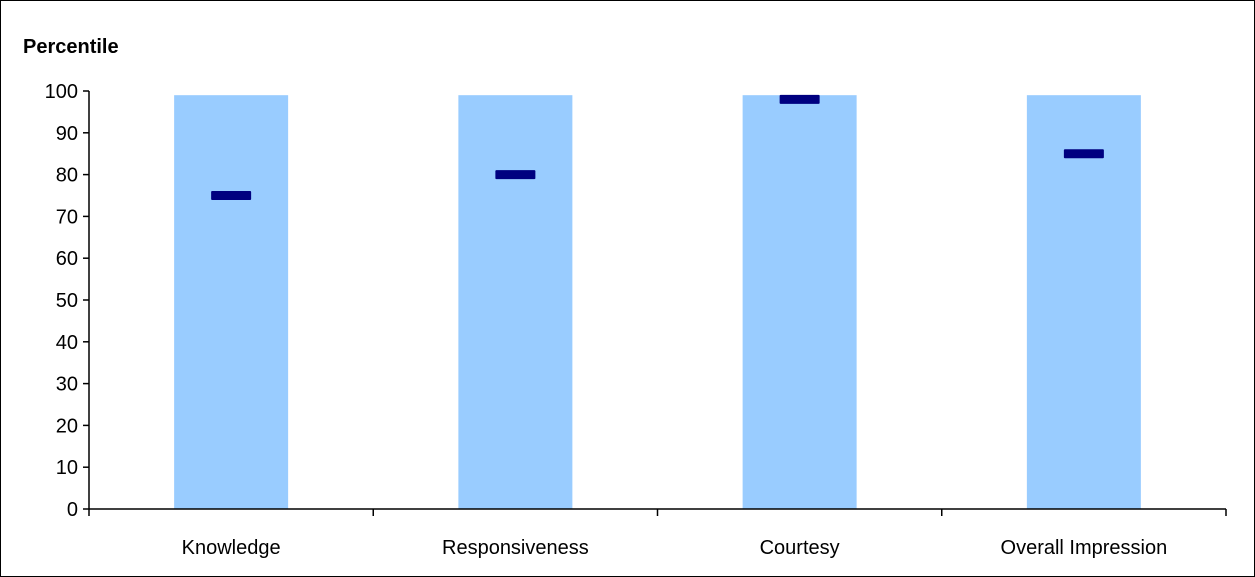 This screenshot has width=1255, height=577. I want to click on bar-knowledge, so click(231, 302).